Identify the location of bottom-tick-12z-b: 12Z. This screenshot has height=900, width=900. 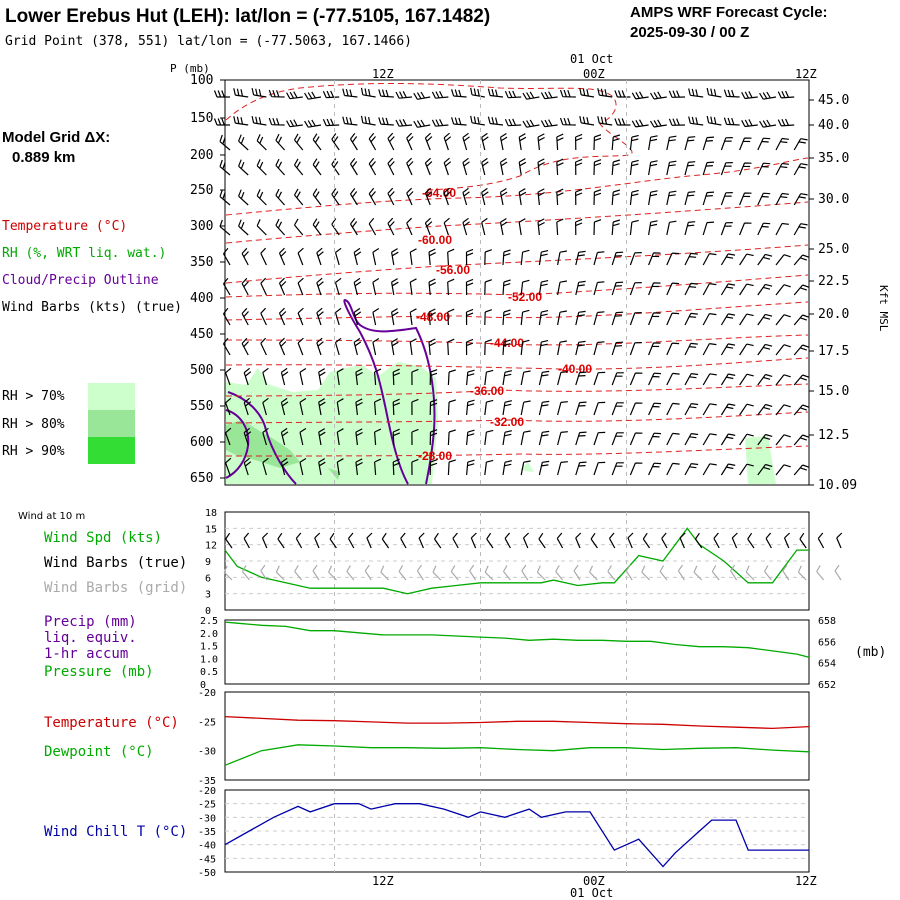
(806, 881).